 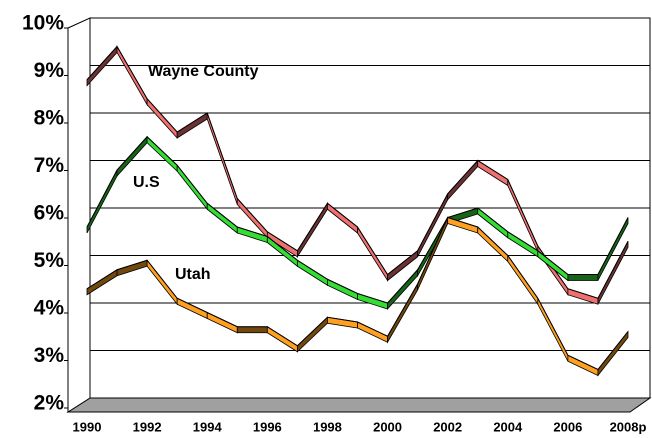 What do you see at coordinates (447, 426) in the screenshot?
I see `x-tick-label: 2002` at bounding box center [447, 426].